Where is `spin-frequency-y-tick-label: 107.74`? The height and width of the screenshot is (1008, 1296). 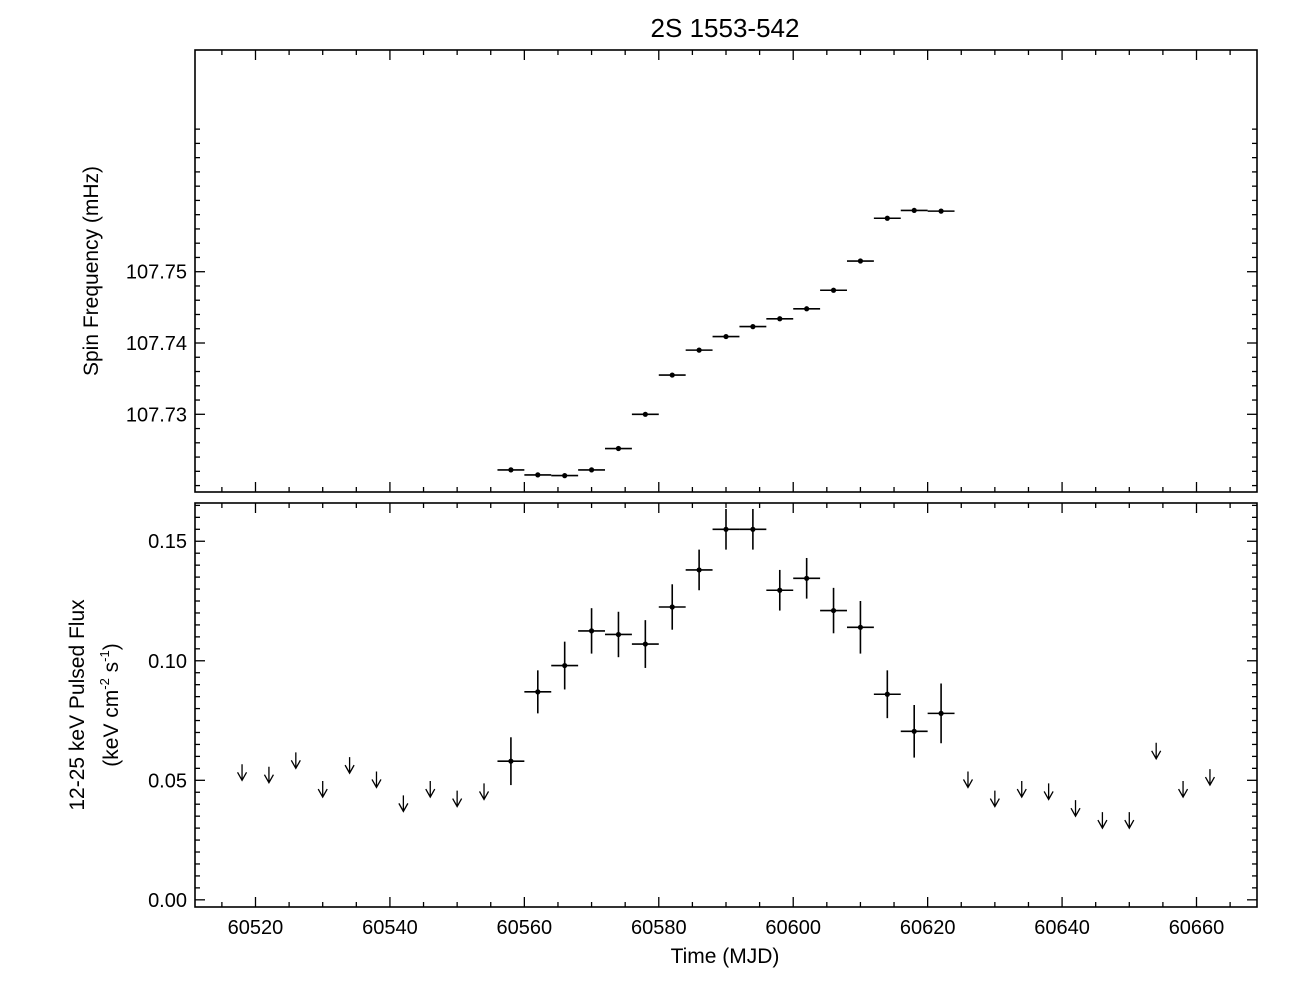
spin-frequency-y-tick-label: 107.74 is located at coordinates (156, 344).